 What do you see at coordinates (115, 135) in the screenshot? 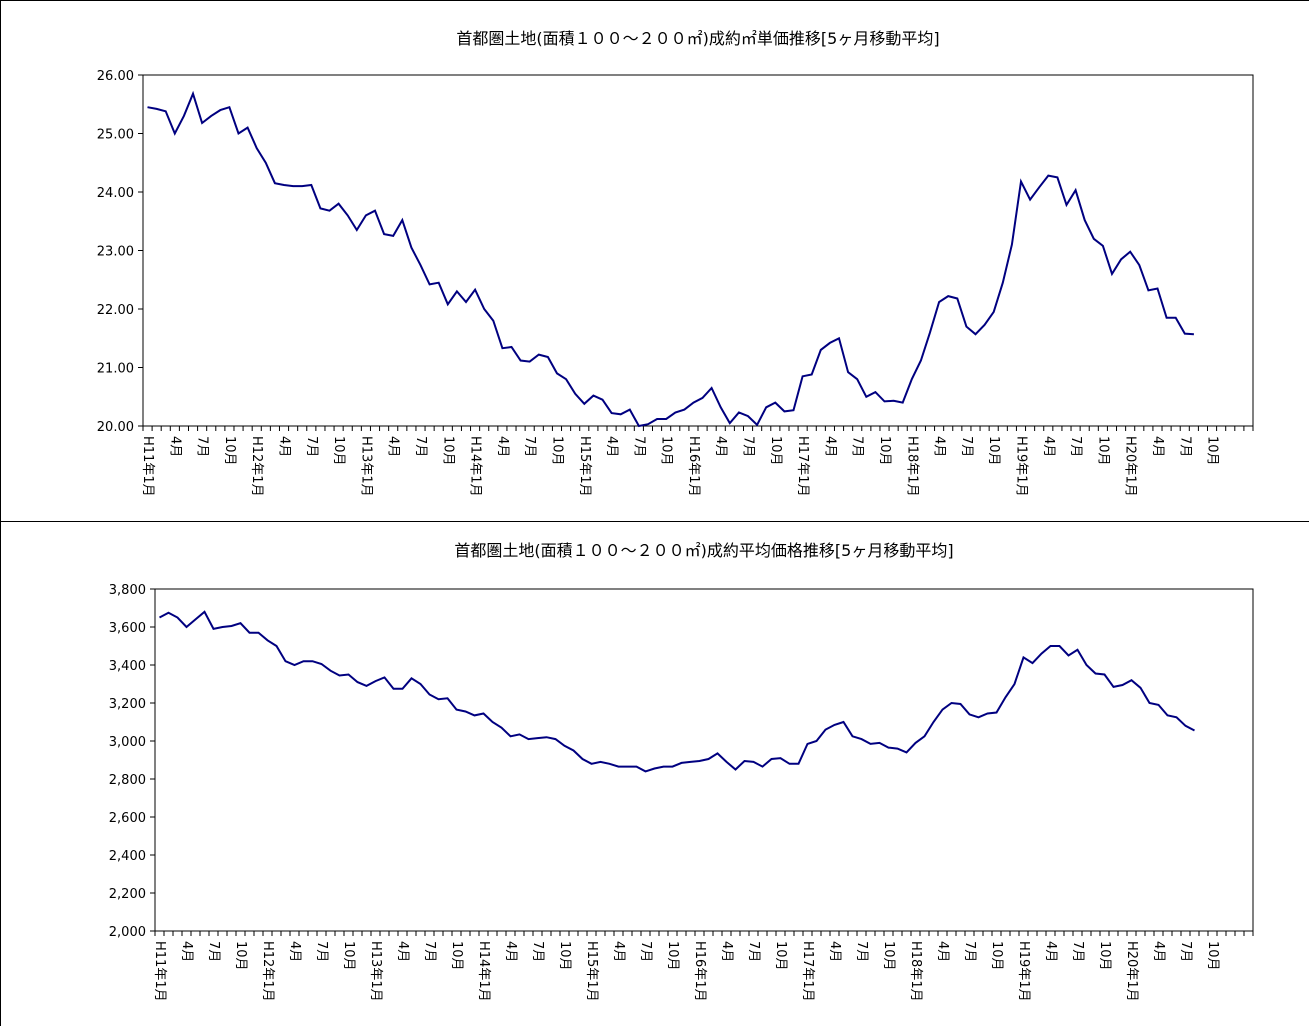
I see `y-tick-label: 25.00` at bounding box center [115, 135].